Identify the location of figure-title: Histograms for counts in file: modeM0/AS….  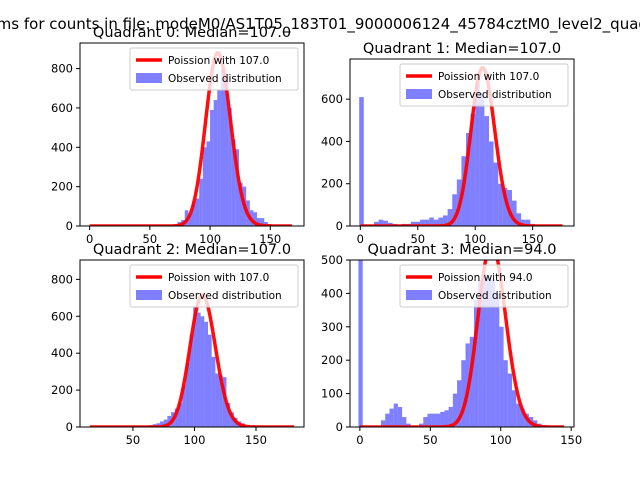
(320, 24).